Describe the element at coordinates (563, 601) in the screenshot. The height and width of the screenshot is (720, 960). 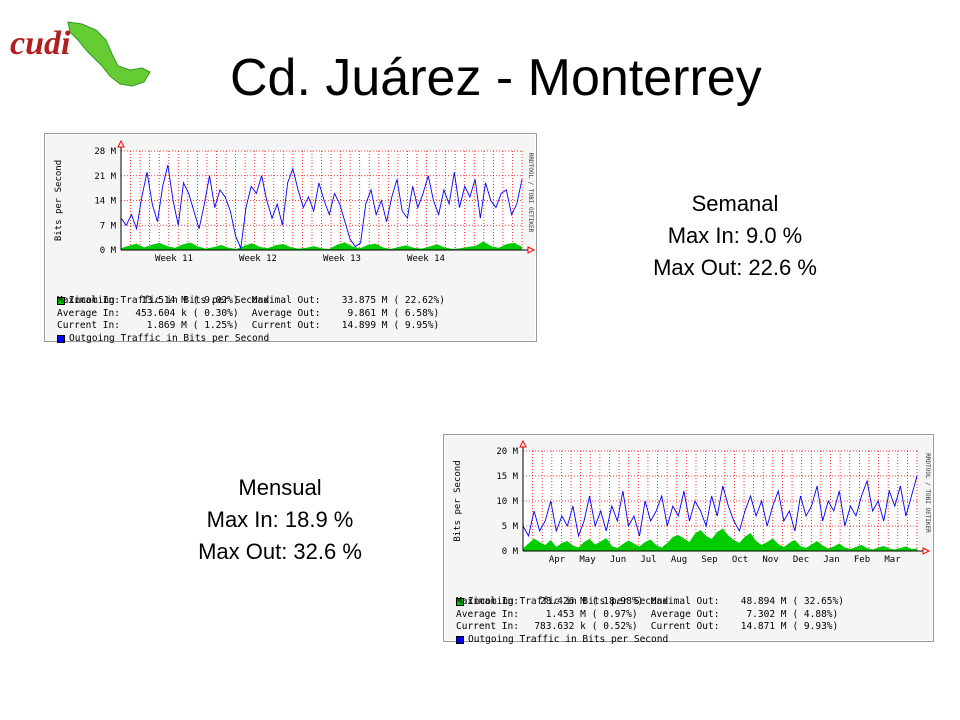
I see `stats-cell: 28.426 M` at that location.